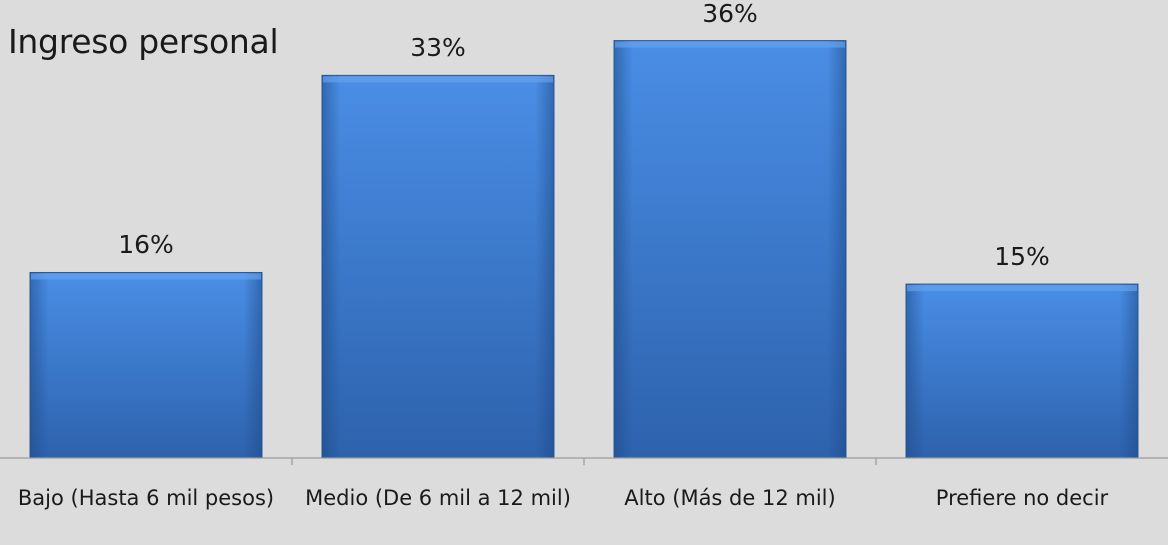  I want to click on chart-title: Ingreso personal, so click(143, 41).